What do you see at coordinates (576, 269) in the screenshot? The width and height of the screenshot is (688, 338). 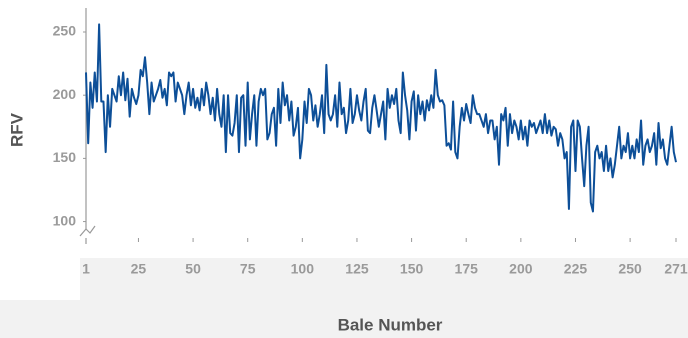 I see `x-tick-label: 225` at bounding box center [576, 269].